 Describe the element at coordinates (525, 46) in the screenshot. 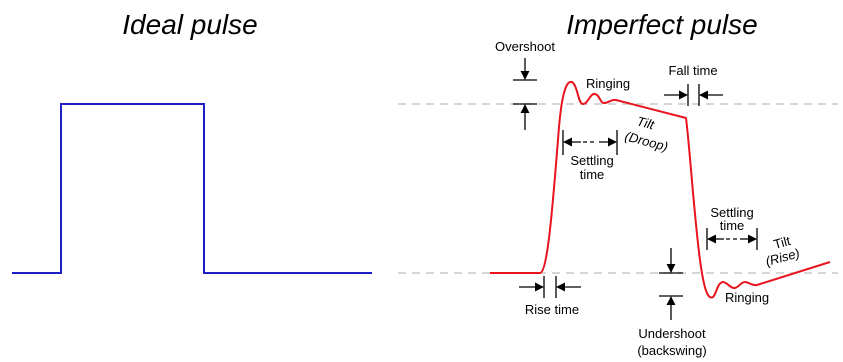

I see `overshoot-label: Overshoot` at that location.